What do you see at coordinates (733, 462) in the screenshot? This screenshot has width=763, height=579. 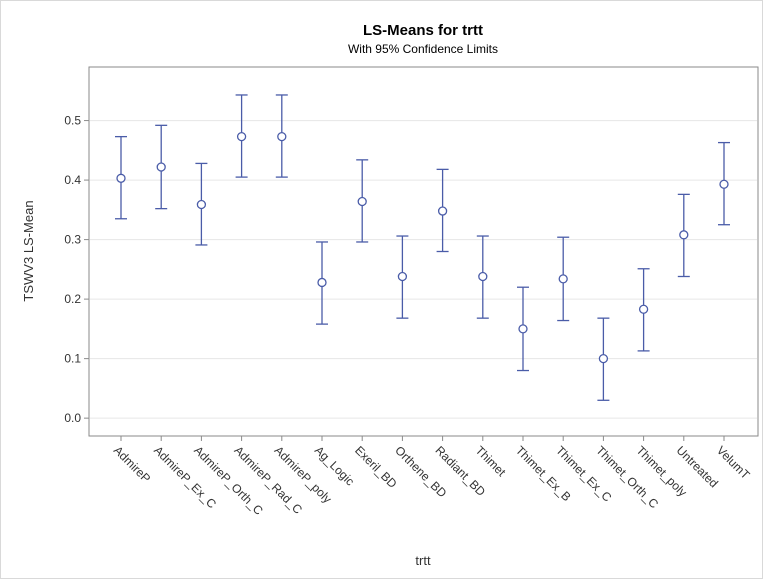 I see `x-tick-label: VelumT` at bounding box center [733, 462].